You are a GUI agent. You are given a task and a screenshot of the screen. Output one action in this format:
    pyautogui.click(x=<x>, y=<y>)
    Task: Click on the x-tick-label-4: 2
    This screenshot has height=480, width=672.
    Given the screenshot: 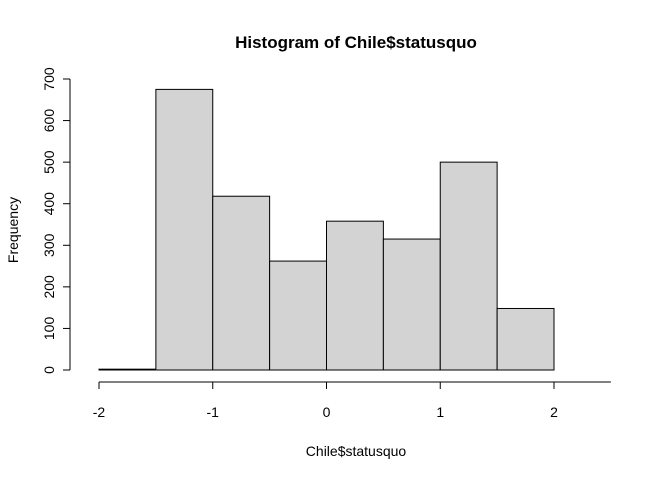 What is the action you would take?
    pyautogui.click(x=554, y=412)
    